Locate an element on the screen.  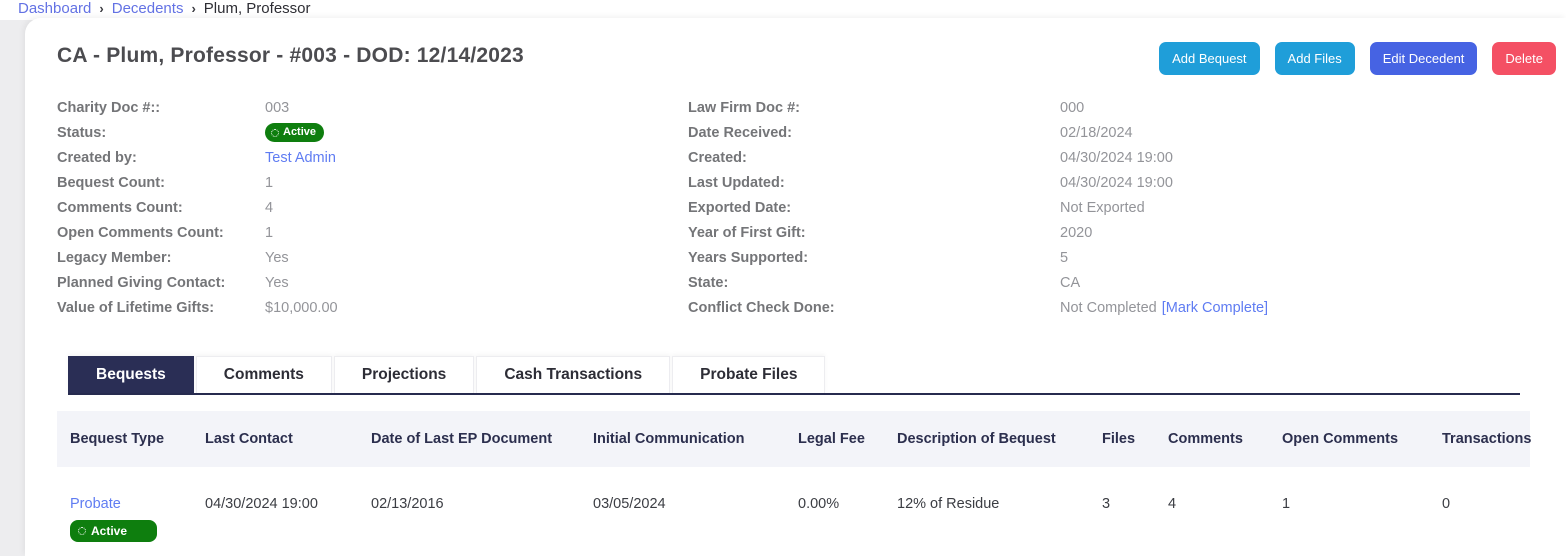
detail-row-comments-count: Comments Count: 4 is located at coordinates (372, 207).